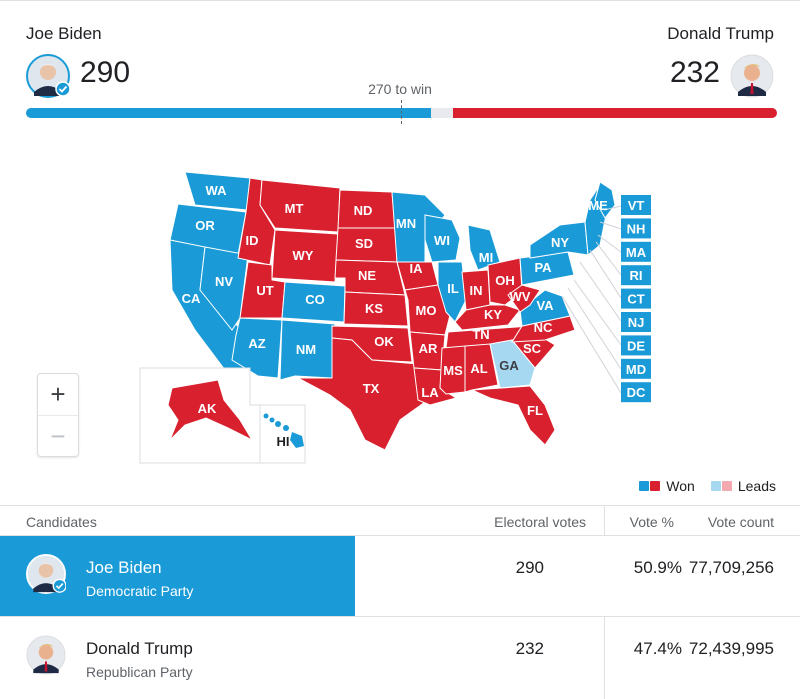 This screenshot has width=800, height=699. What do you see at coordinates (480, 334) in the screenshot?
I see `label-tn: TN` at bounding box center [480, 334].